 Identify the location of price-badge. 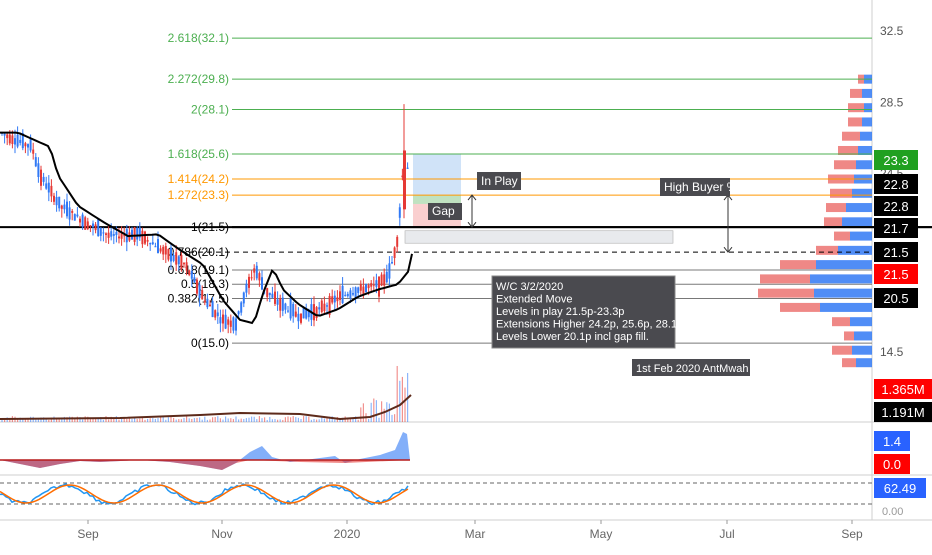
(896, 228).